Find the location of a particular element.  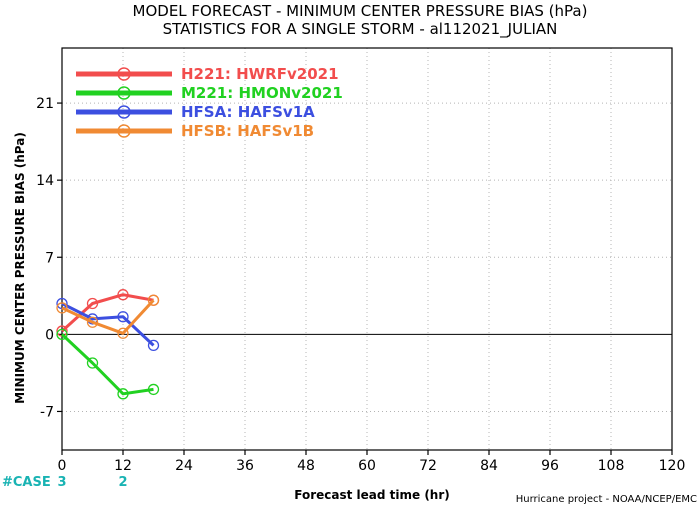

legend-entry: HFSB: HAFSv1B is located at coordinates (195, 131).